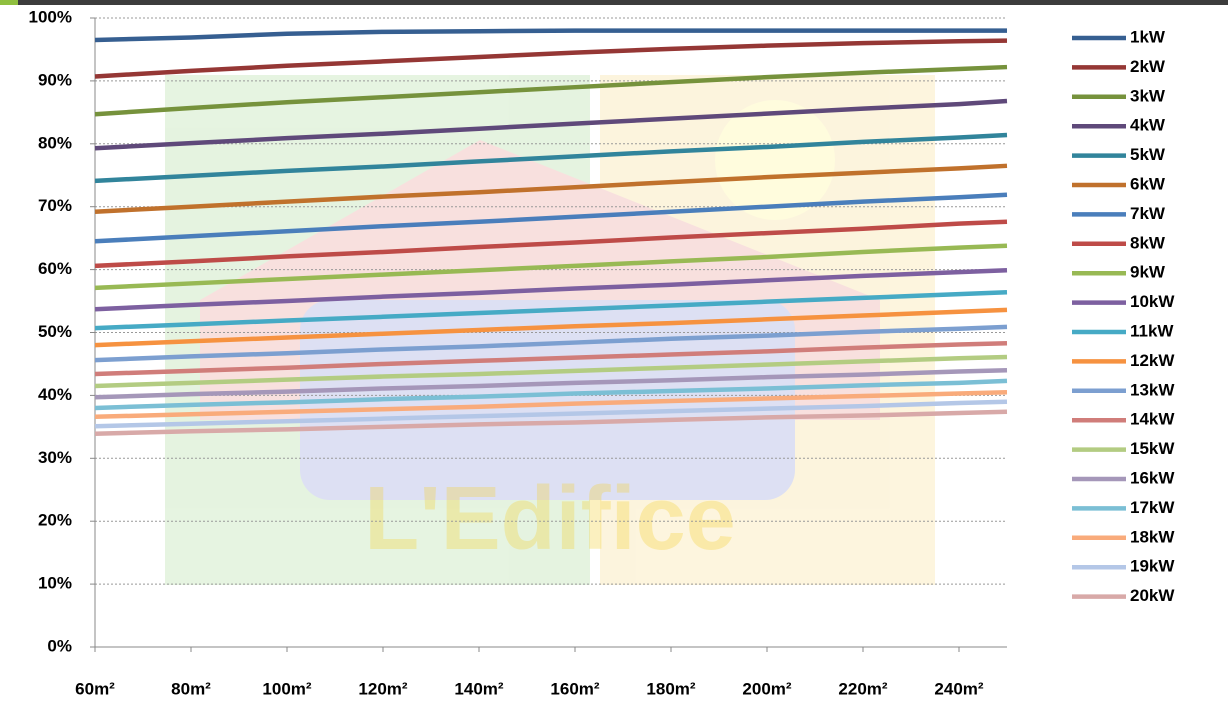 This screenshot has width=1228, height=717. I want to click on y-tick-label: 20%, so click(55, 520).